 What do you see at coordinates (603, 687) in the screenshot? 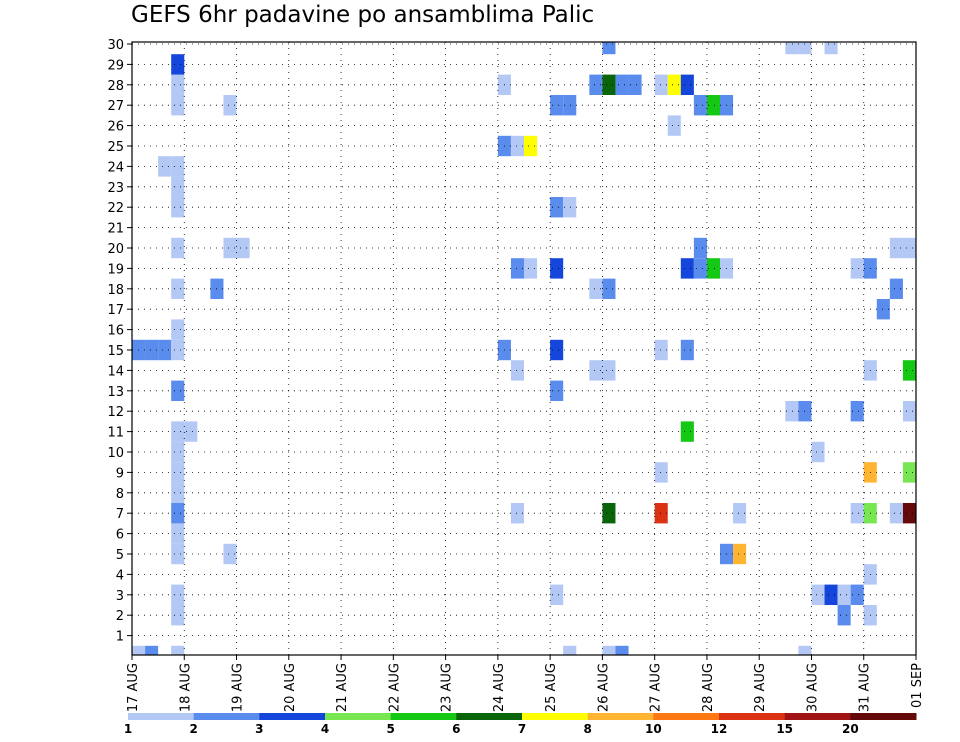
I see `x-tick-label: 26 AUG` at bounding box center [603, 687].